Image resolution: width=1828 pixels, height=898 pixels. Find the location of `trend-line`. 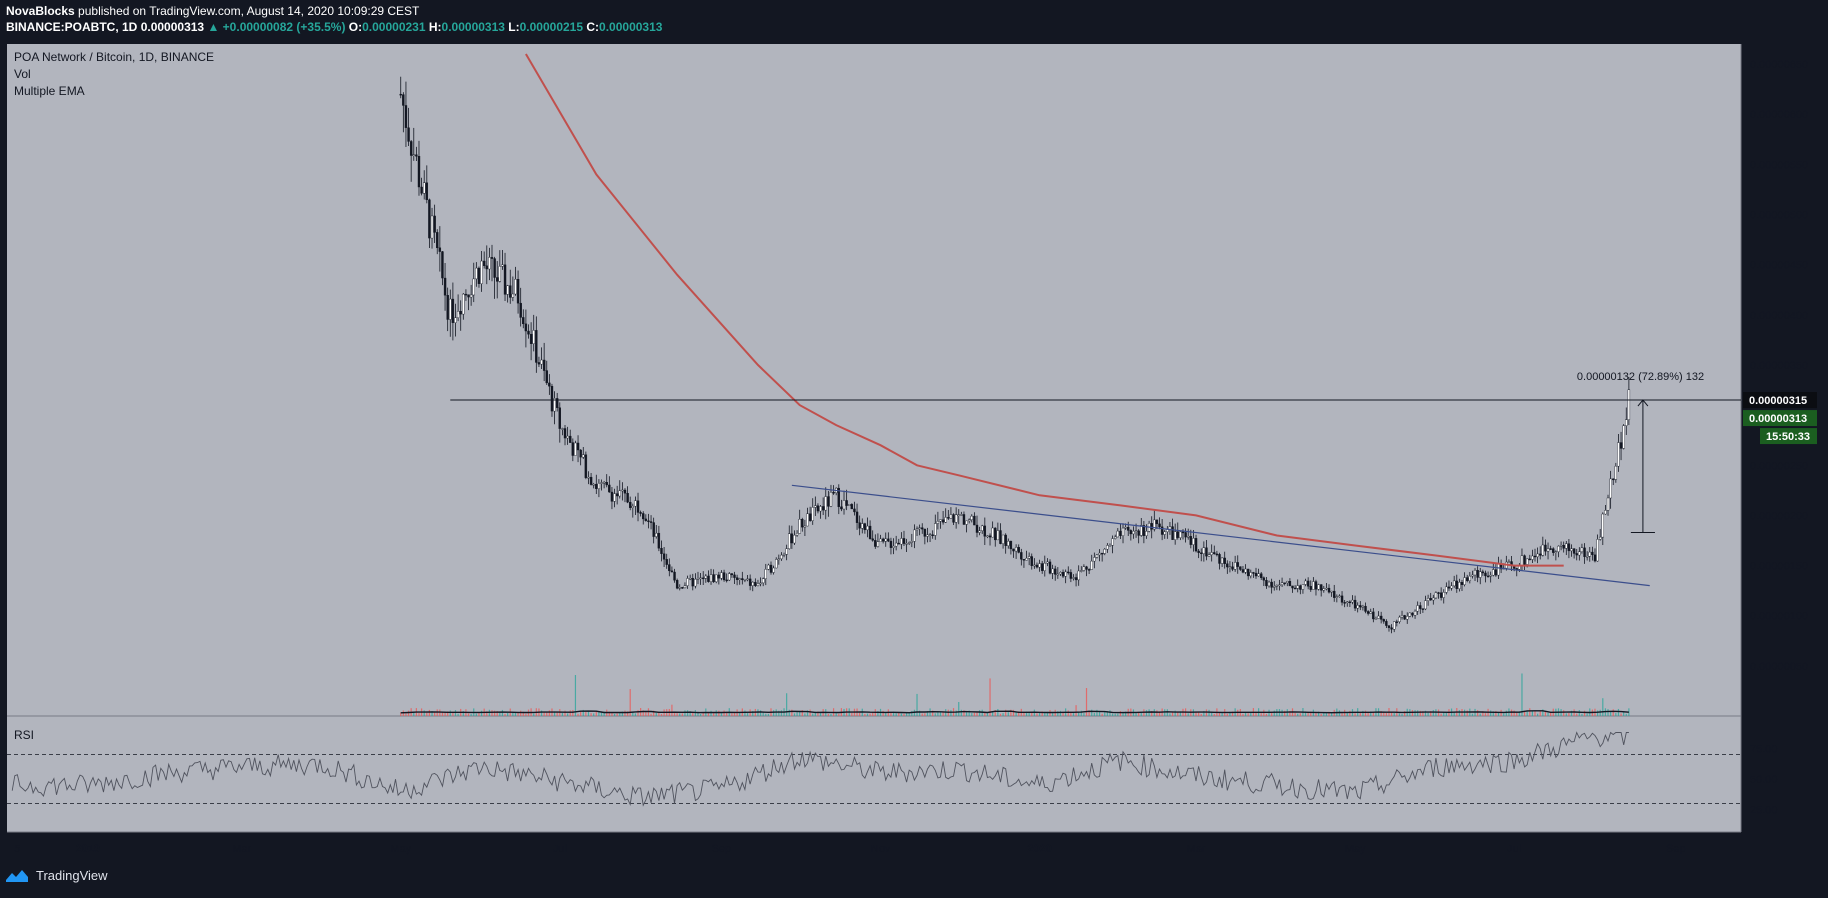

trend-line is located at coordinates (1220, 535).